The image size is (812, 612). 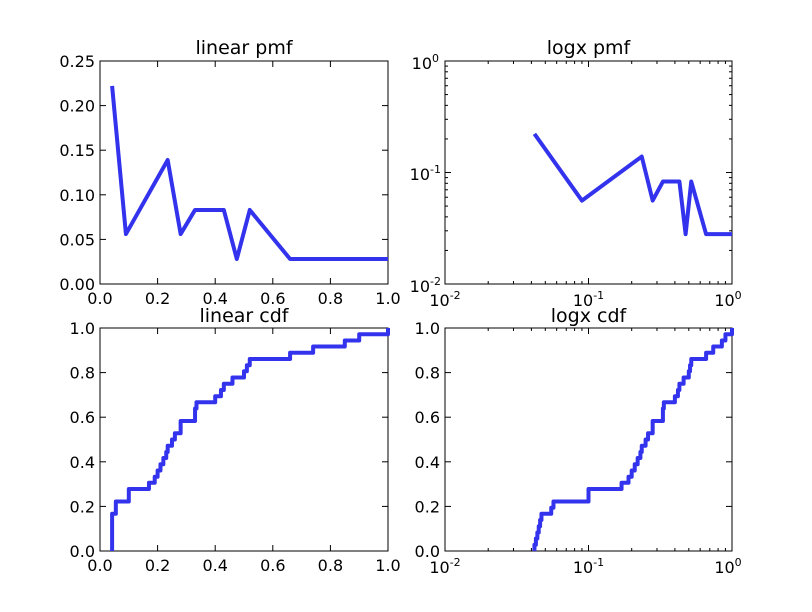 What do you see at coordinates (77, 61) in the screenshot?
I see `y-tick-label: 0.25` at bounding box center [77, 61].